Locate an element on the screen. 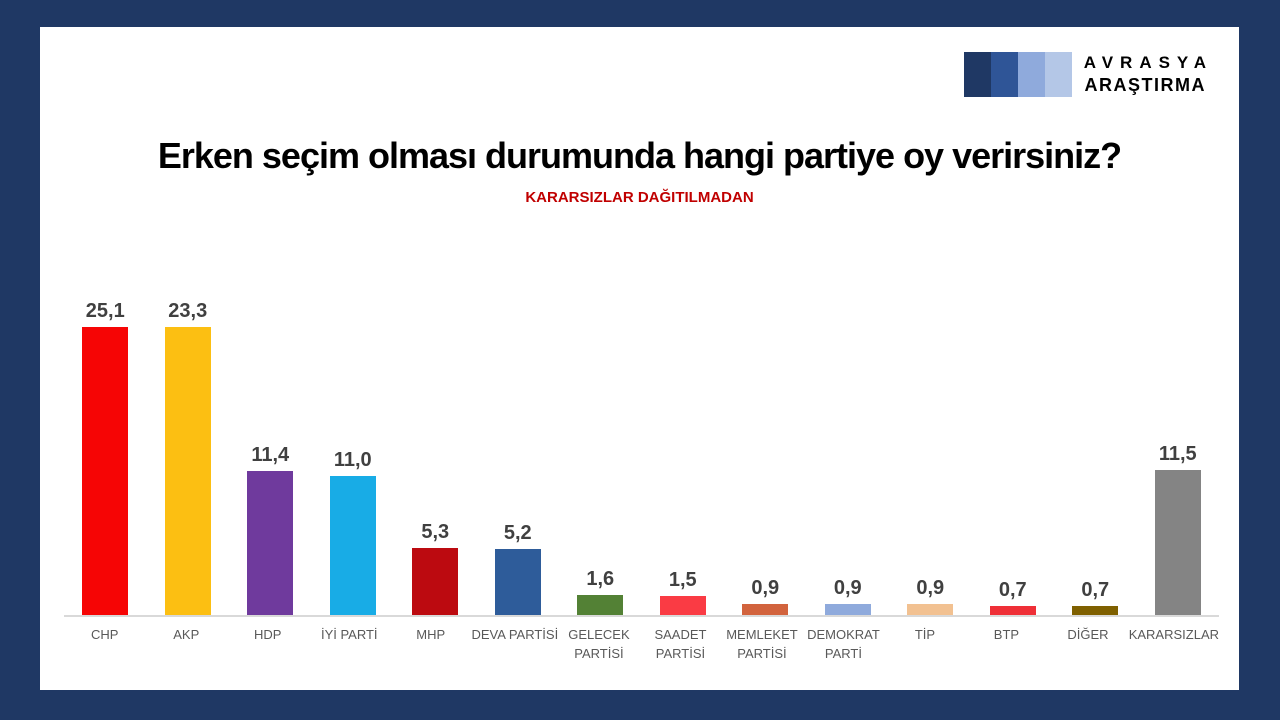 The width and height of the screenshot is (1280, 720). category-label: DEVA PARTİSİ is located at coordinates (515, 645).